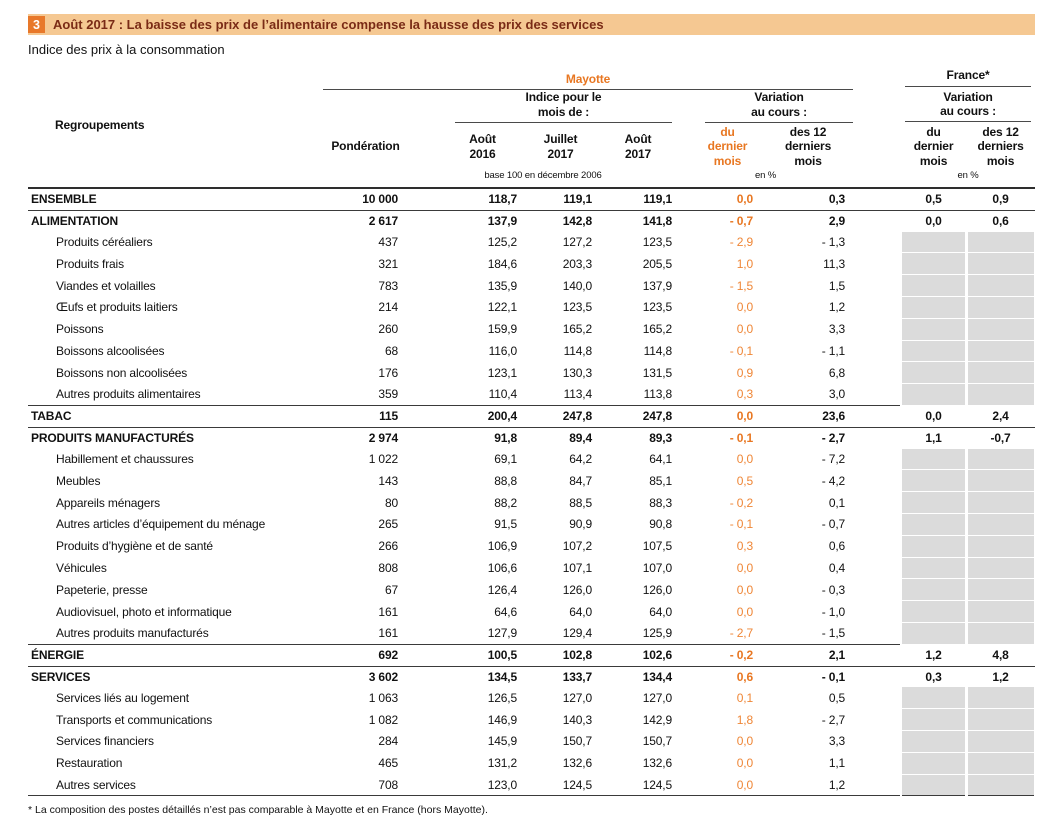  What do you see at coordinates (657, 372) in the screenshot?
I see `cell-indice-aout-2017: 131,5` at bounding box center [657, 372].